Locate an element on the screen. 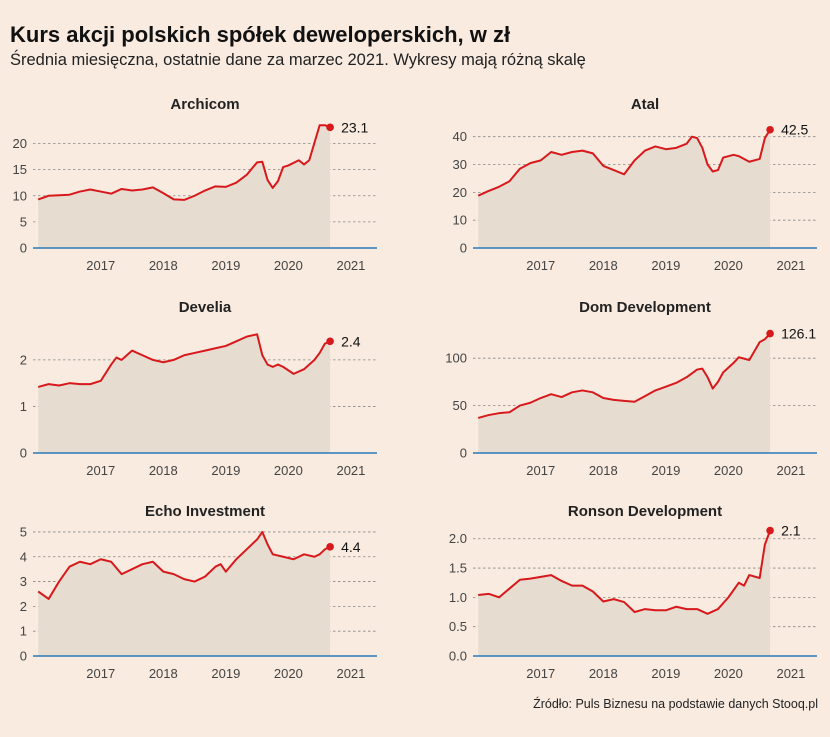 This screenshot has height=737, width=830. end-value-label: 42.5 is located at coordinates (794, 130).